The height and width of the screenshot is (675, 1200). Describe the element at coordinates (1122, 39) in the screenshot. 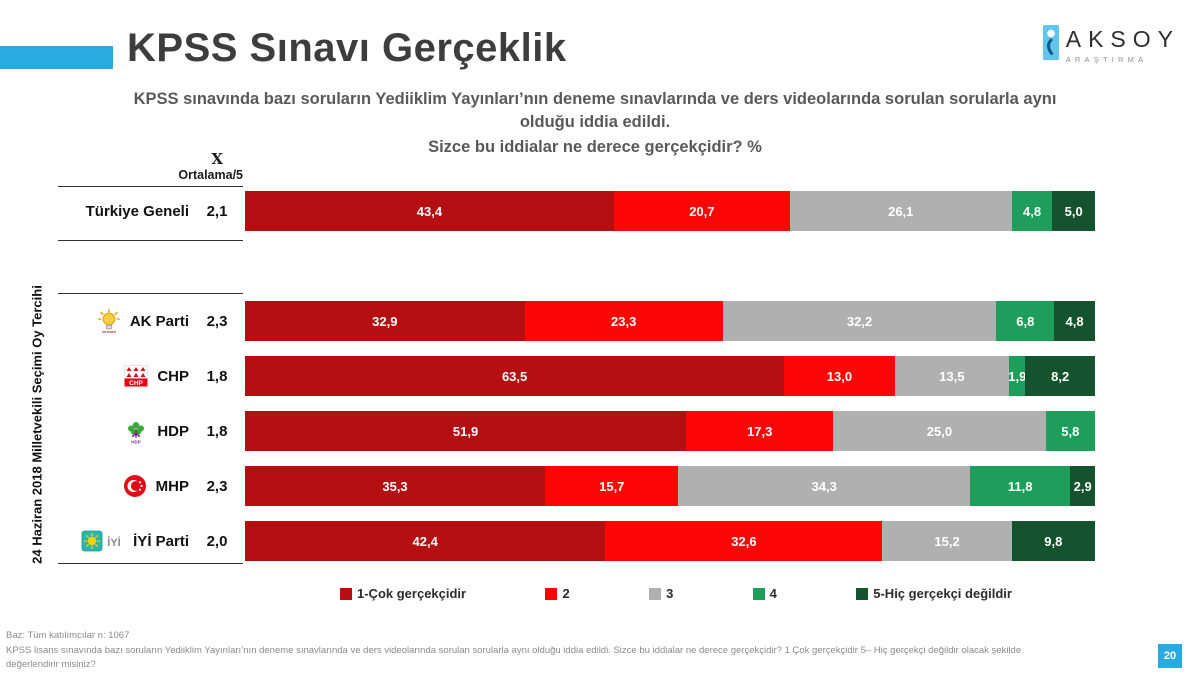

I see `logo-name: AKSOY` at that location.